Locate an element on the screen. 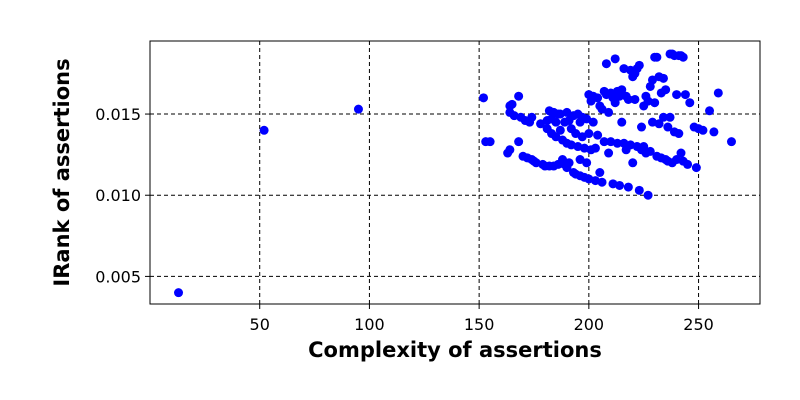 The width and height of the screenshot is (800, 400). y-tick-label: 0.010 is located at coordinates (118, 195).